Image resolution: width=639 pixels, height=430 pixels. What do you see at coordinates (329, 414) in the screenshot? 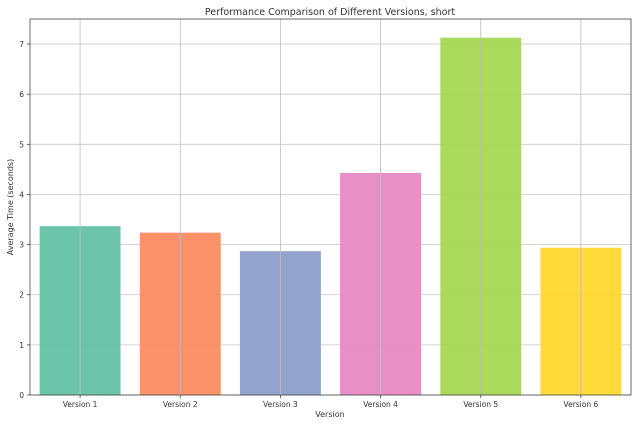
I see `x-axis-label: Version` at bounding box center [329, 414].